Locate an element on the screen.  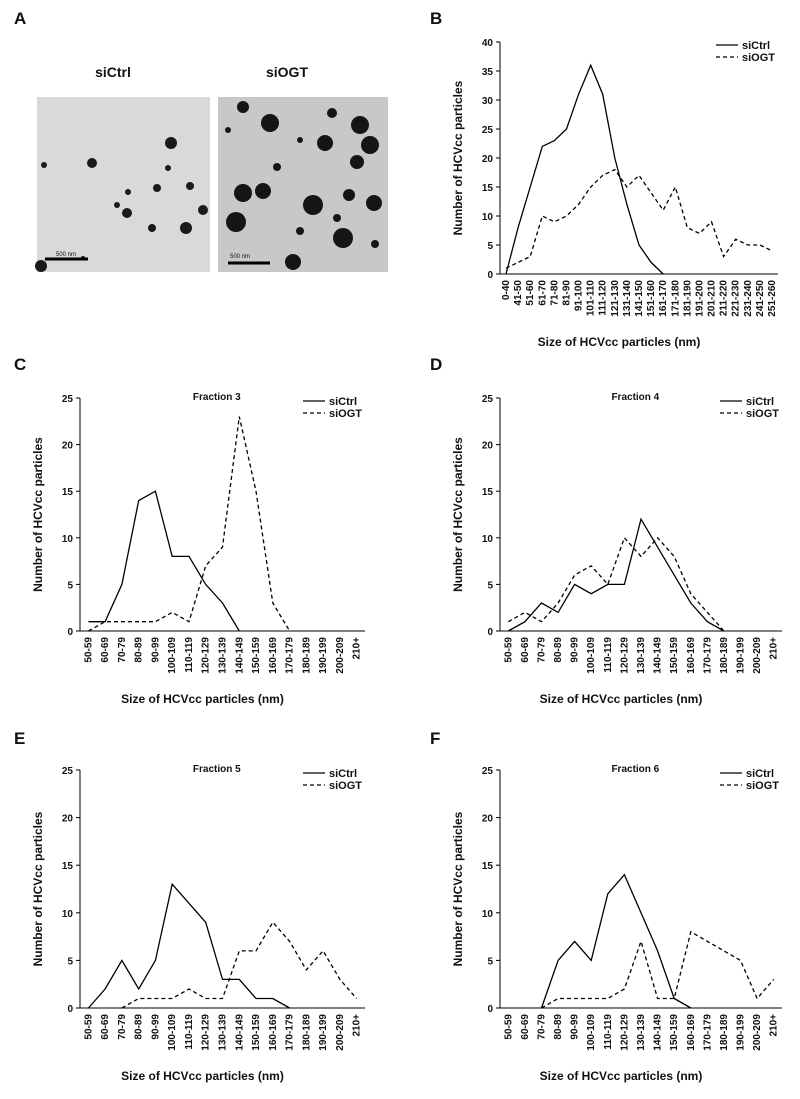
x-tick-label: 121-130 is located at coordinates (615, 298).